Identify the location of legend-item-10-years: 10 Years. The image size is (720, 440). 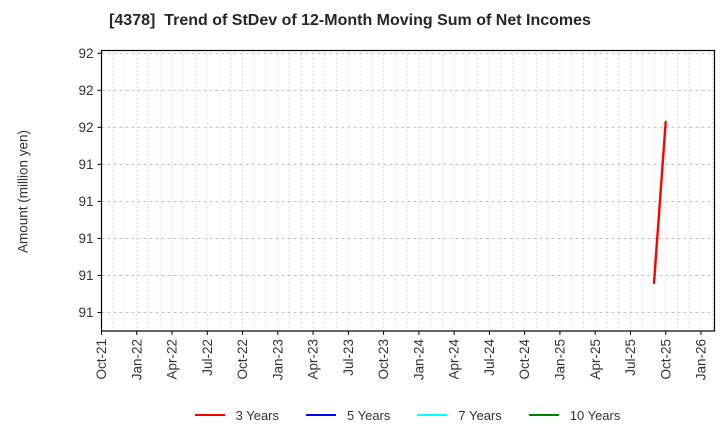
(574, 415).